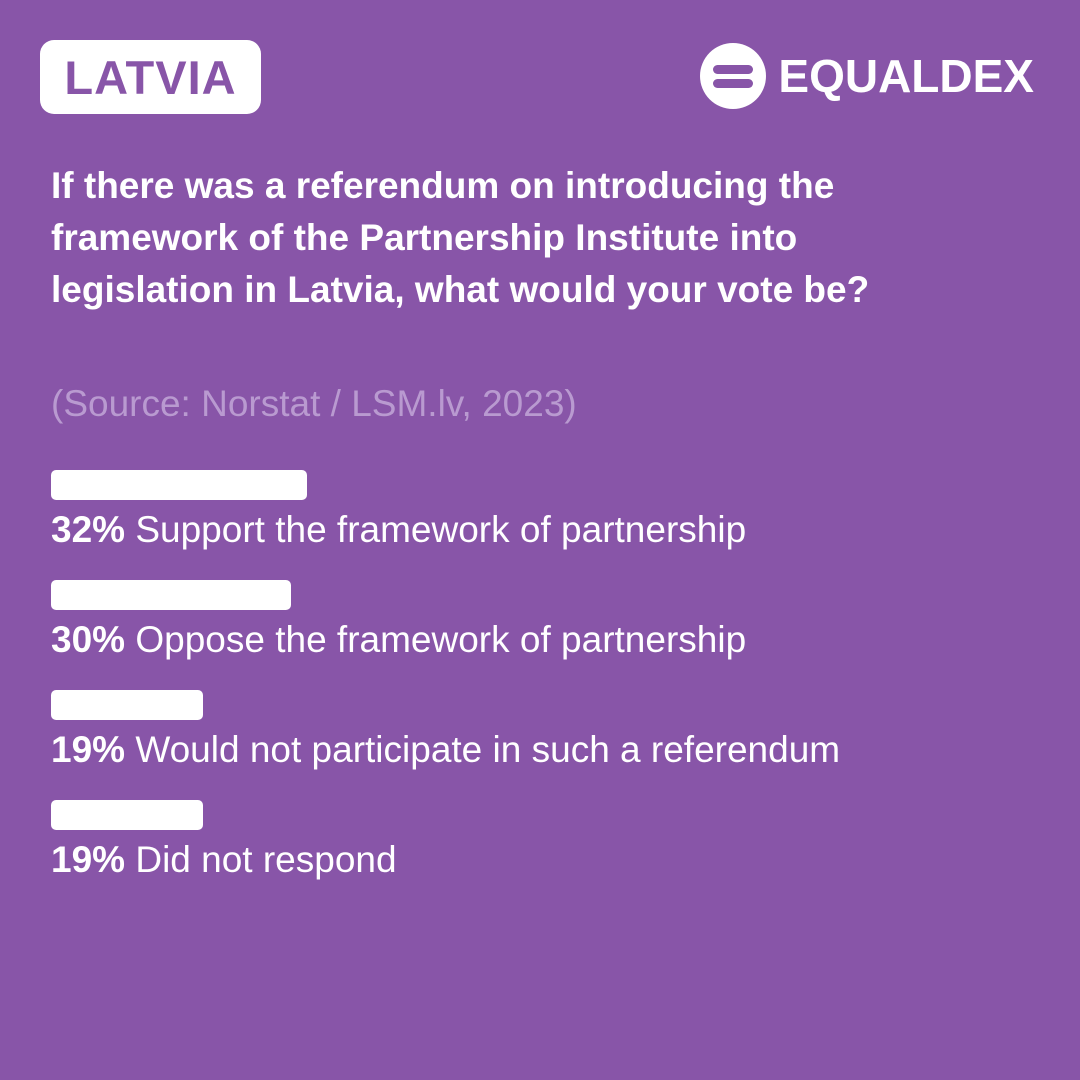 This screenshot has height=1080, width=1080. I want to click on bar-label: 32% Support the framework of partnership, so click(398, 530).